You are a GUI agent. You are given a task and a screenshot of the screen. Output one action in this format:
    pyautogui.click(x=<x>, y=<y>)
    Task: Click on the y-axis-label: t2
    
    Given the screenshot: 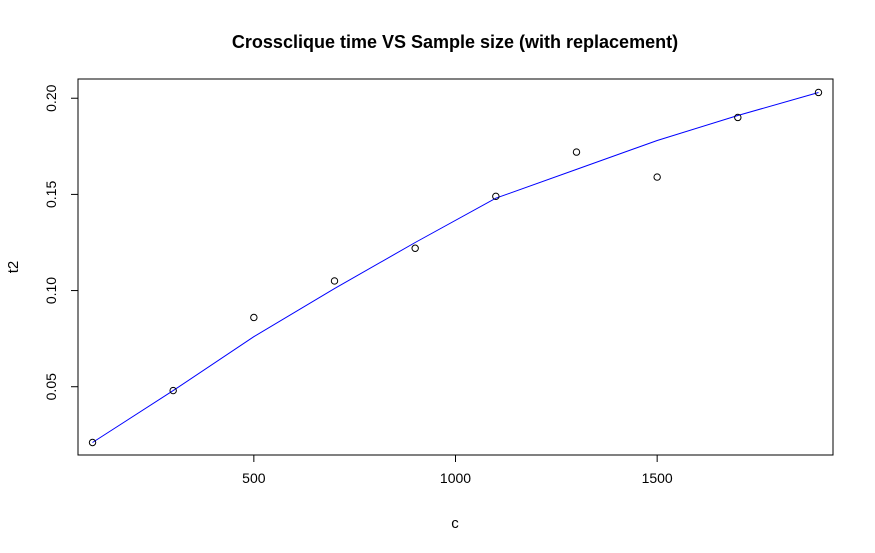 What is the action you would take?
    pyautogui.click(x=13, y=267)
    